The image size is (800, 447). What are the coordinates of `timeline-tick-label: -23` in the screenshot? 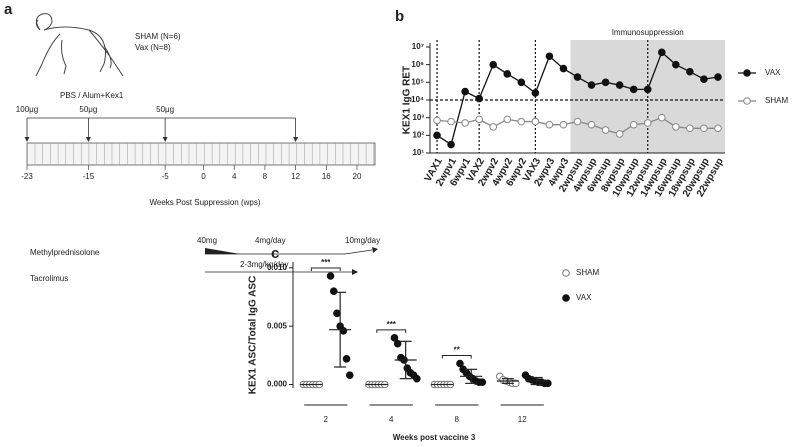 It's located at (27, 176).